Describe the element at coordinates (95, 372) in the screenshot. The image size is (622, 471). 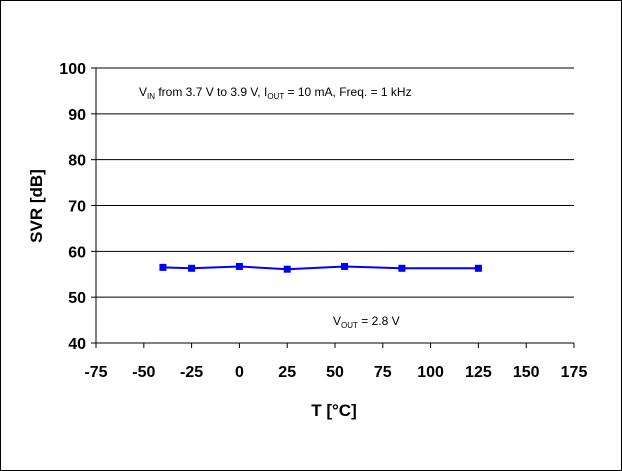
I see `x-tick-label--75: -75` at that location.